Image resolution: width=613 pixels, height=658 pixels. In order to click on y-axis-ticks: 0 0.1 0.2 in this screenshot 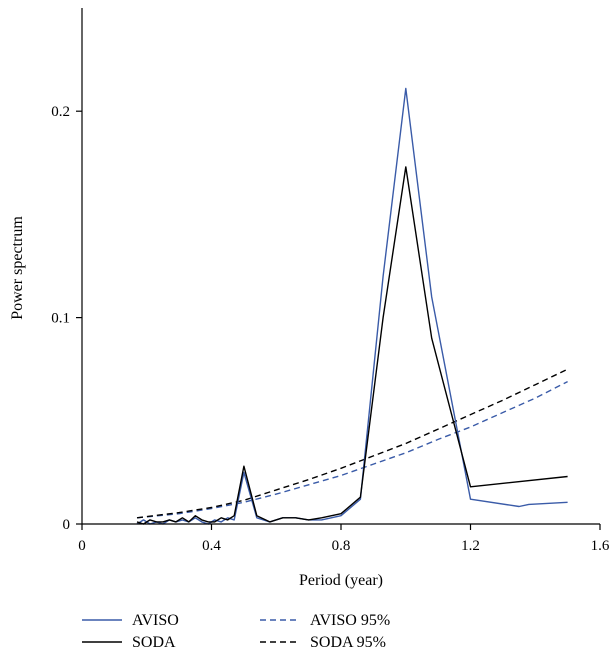, I will do `click(66, 318)`.